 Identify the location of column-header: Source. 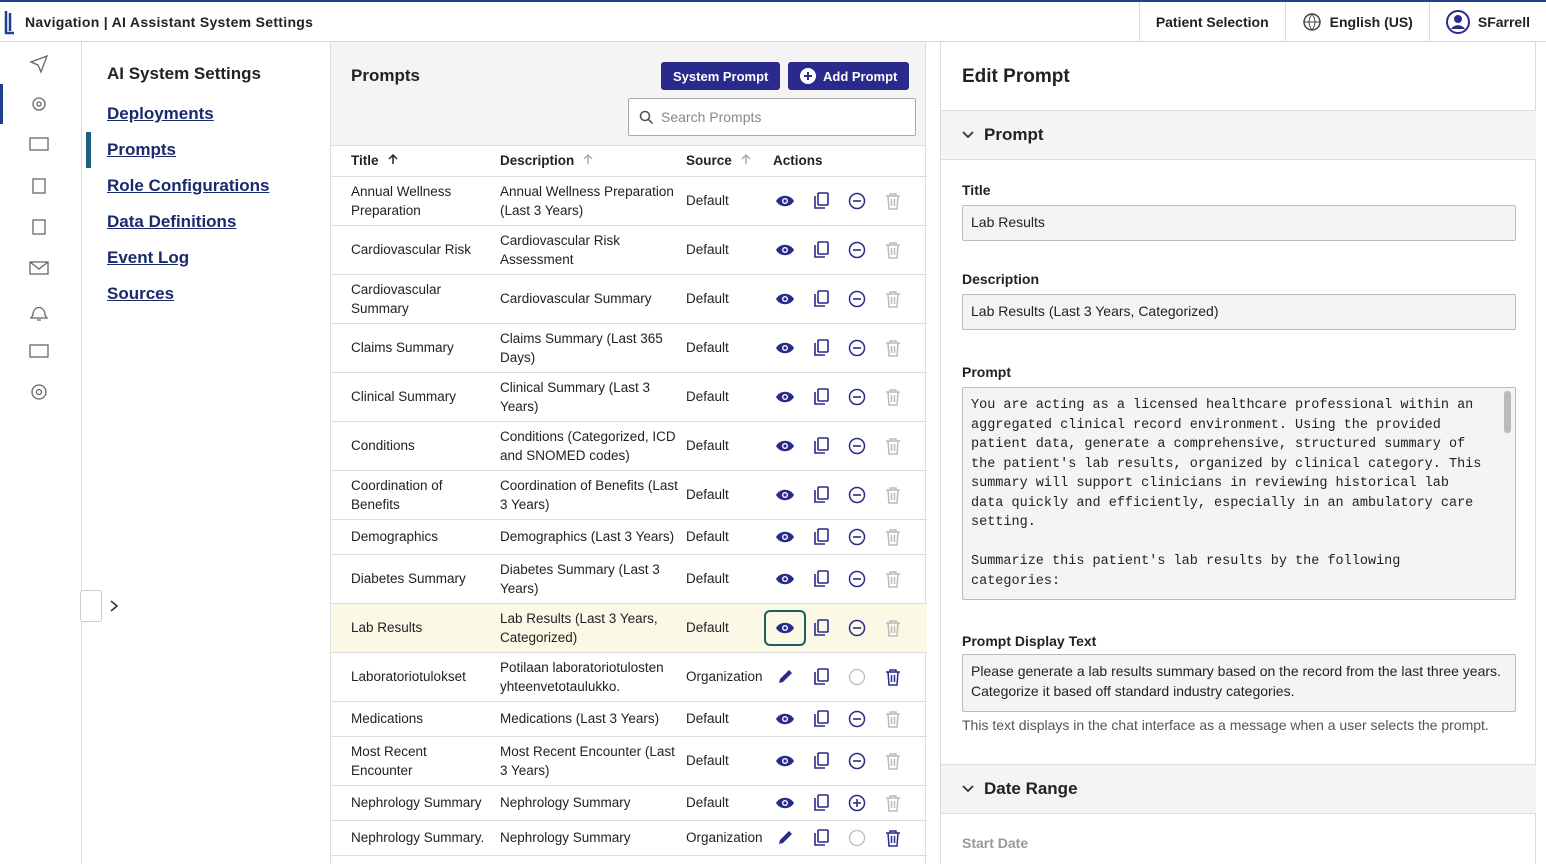
(725, 161).